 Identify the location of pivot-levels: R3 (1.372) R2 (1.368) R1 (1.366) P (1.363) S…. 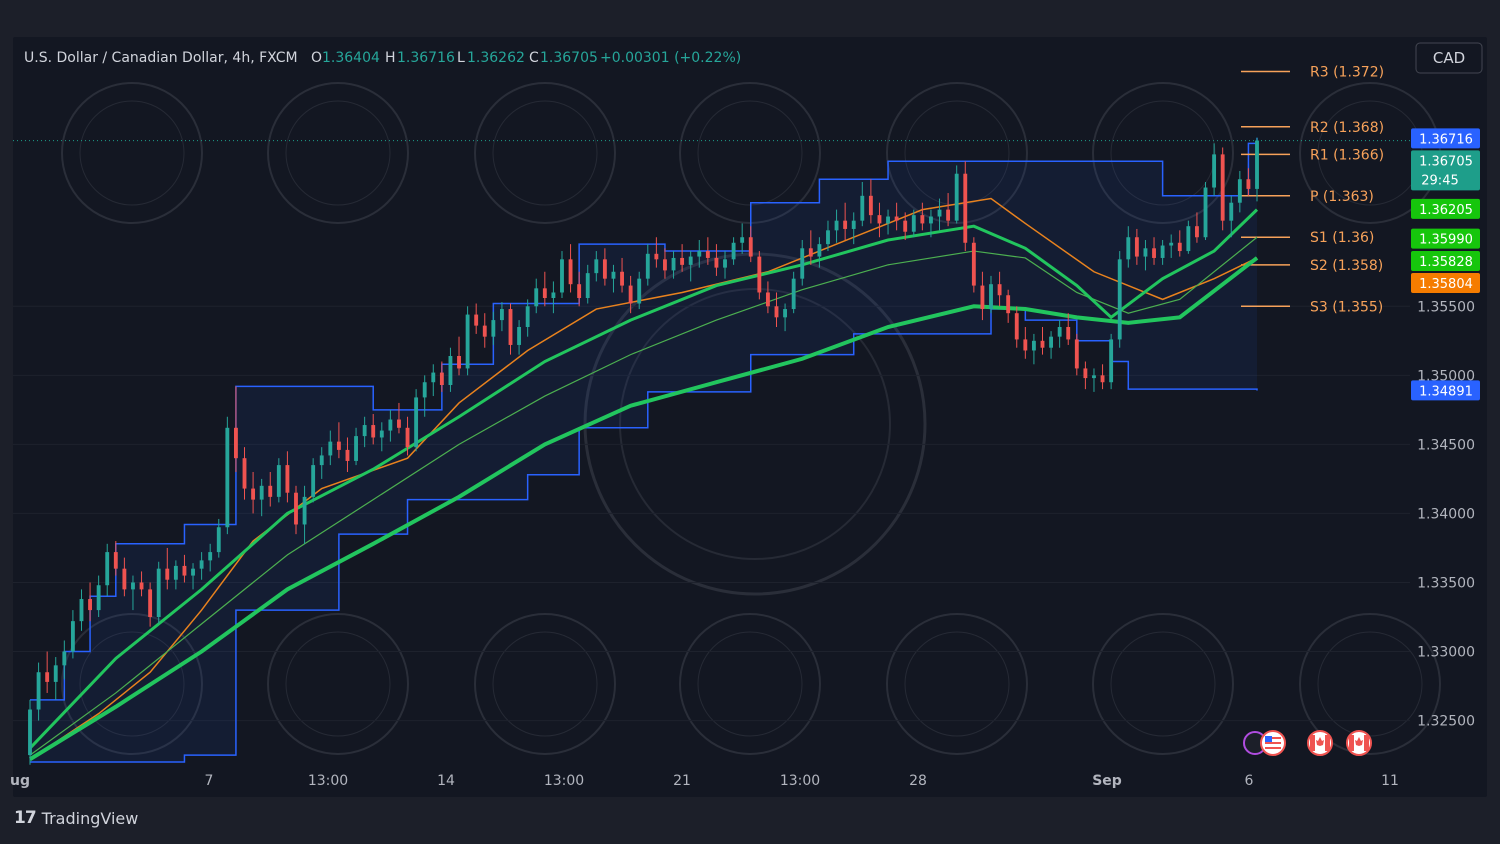
(1312, 190).